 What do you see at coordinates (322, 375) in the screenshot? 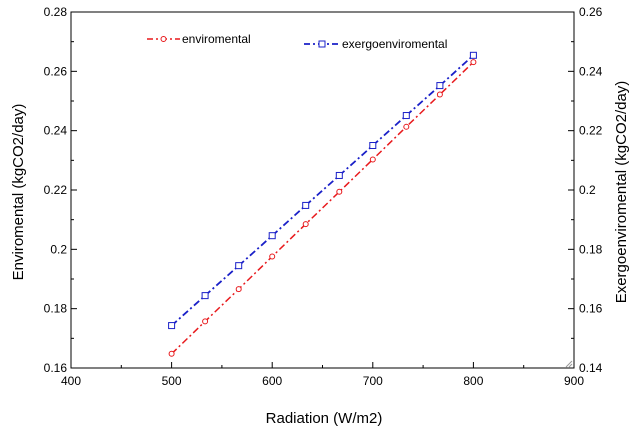
I see `x-axis-ticks: 400 500 600 700 800 900` at bounding box center [322, 375].